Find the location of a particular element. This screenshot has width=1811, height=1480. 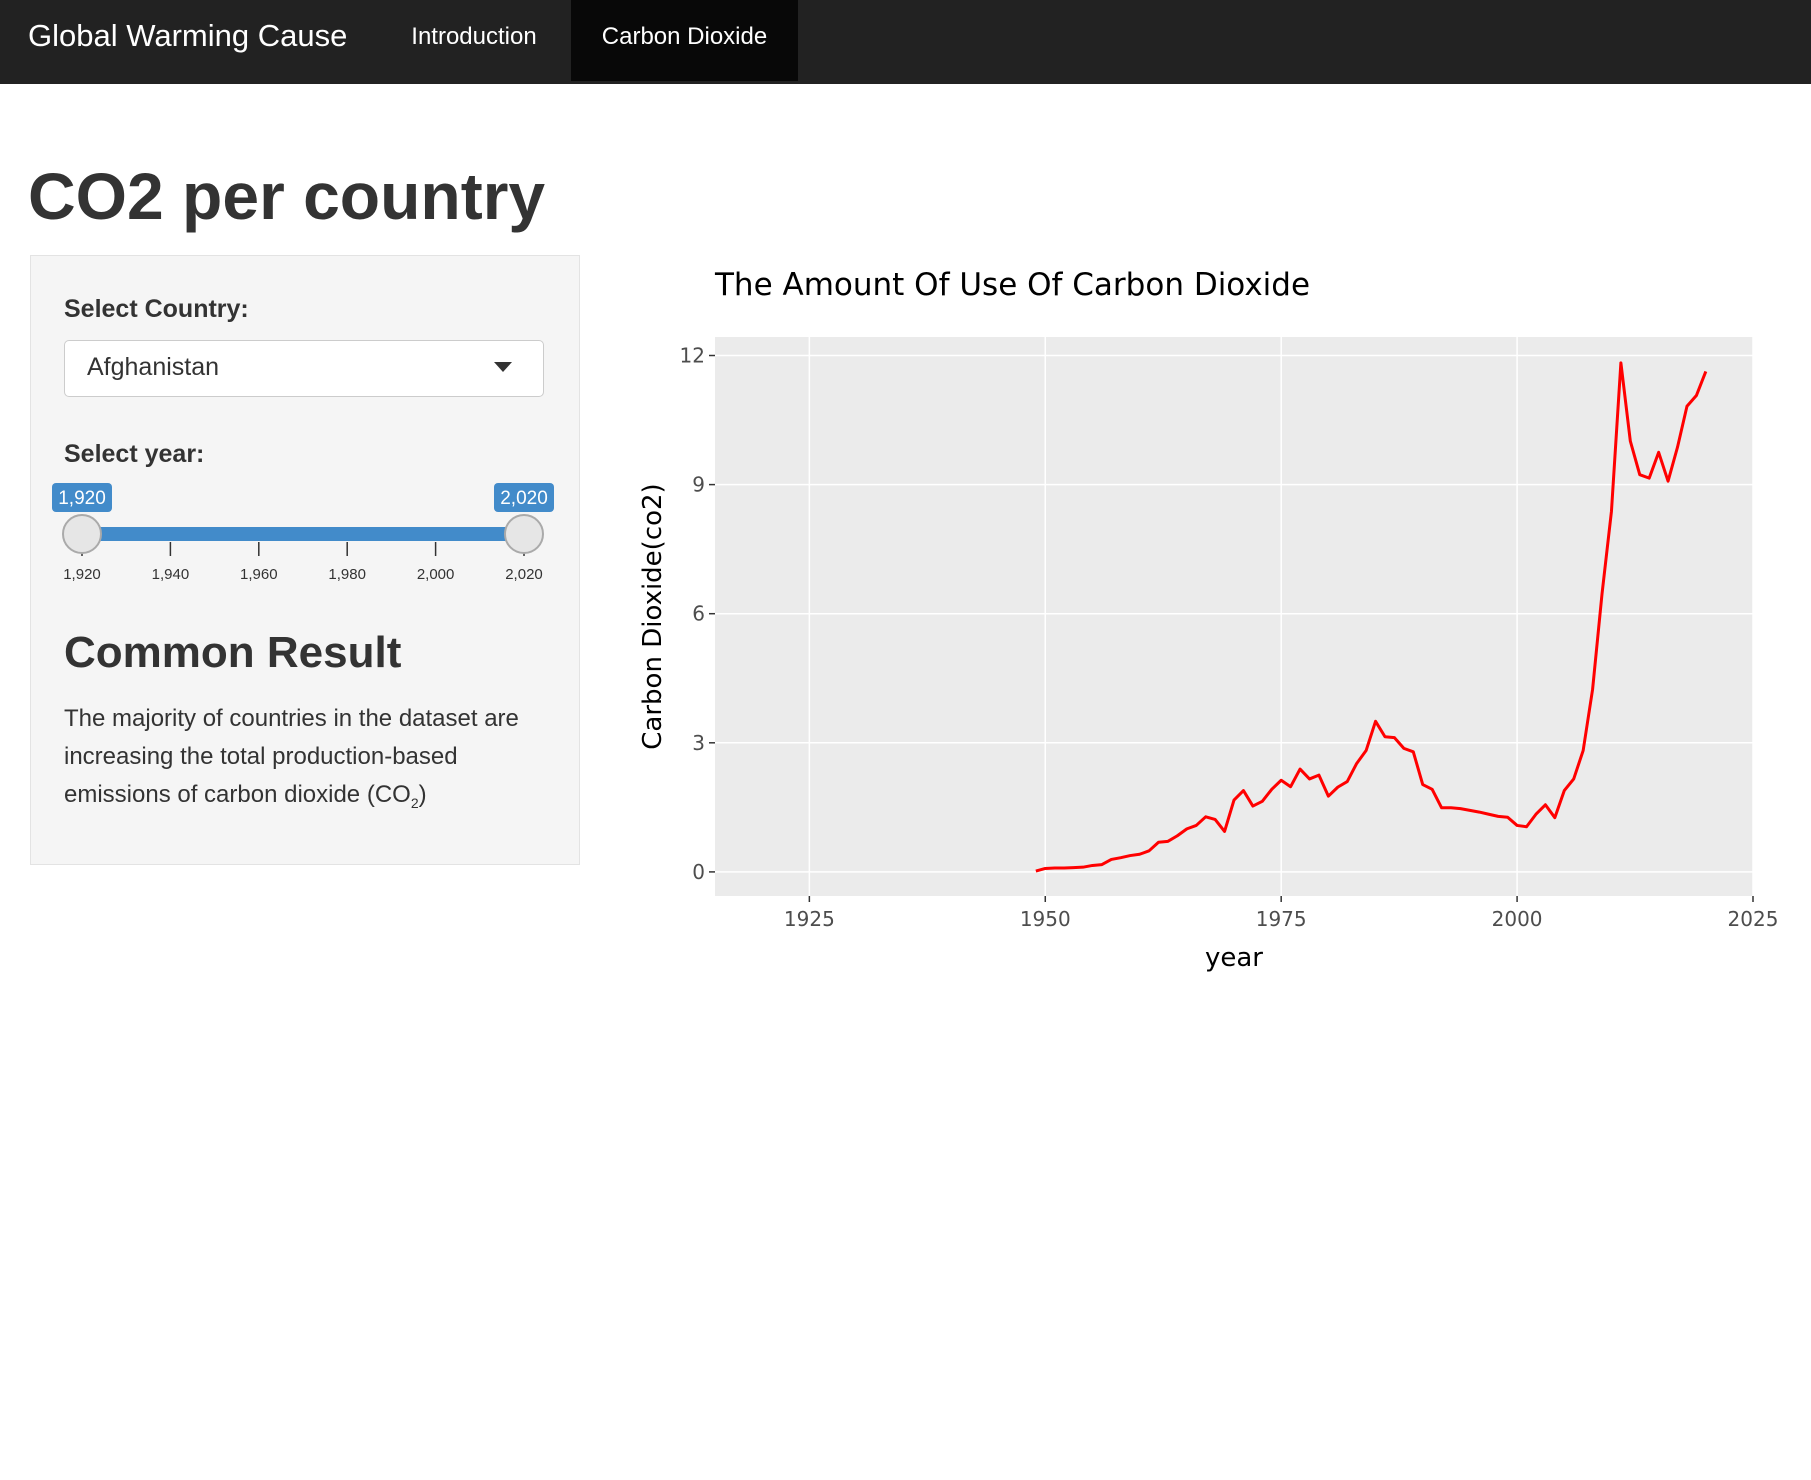

data-line is located at coordinates (1371, 617).